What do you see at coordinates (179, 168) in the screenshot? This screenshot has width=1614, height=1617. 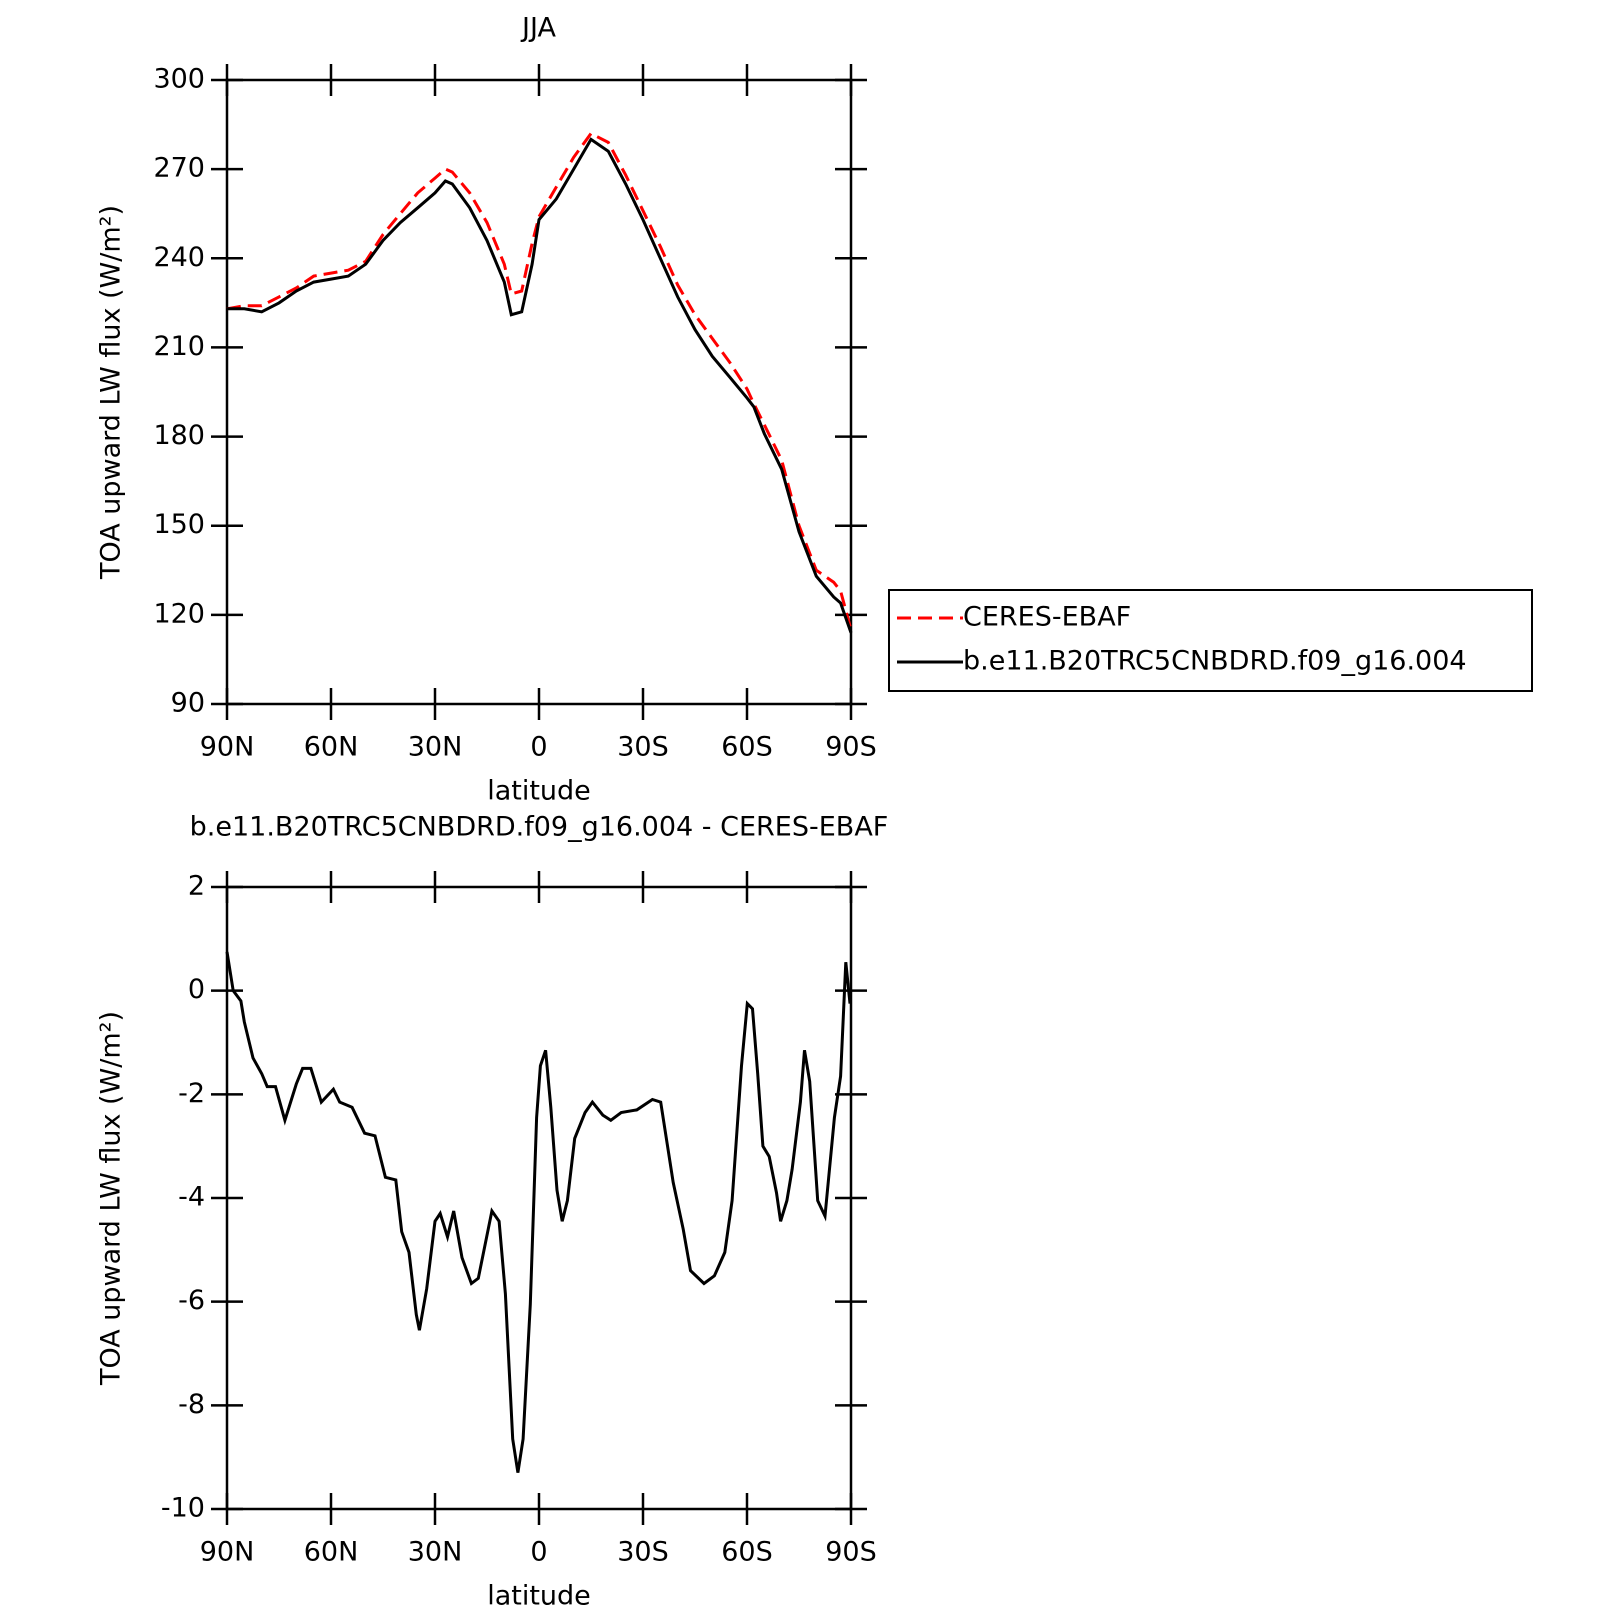 I see `y-tick-label: 270` at bounding box center [179, 168].